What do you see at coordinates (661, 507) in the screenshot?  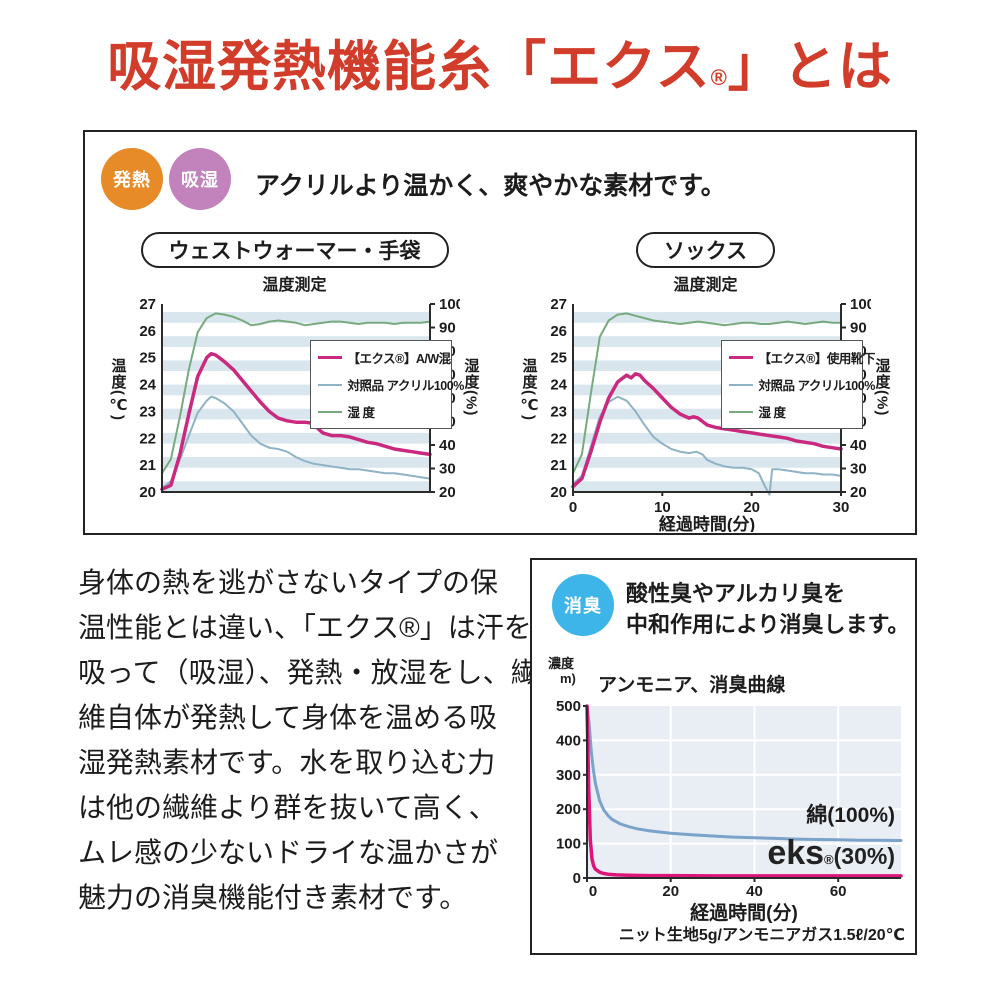 I see `svg-text: 10` at bounding box center [661, 507].